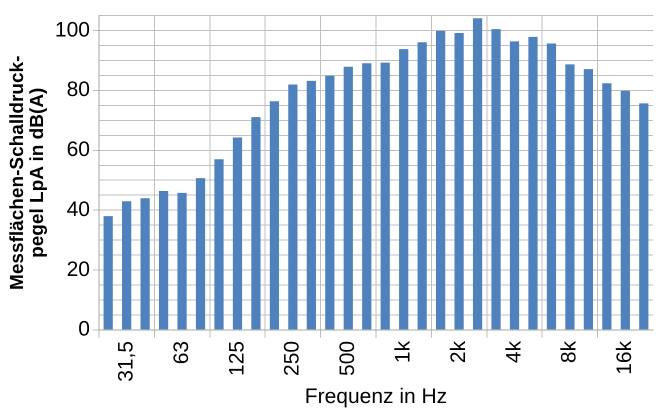 This screenshot has width=672, height=414. What do you see at coordinates (78, 269) in the screenshot?
I see `y-tick-label: 20` at bounding box center [78, 269].